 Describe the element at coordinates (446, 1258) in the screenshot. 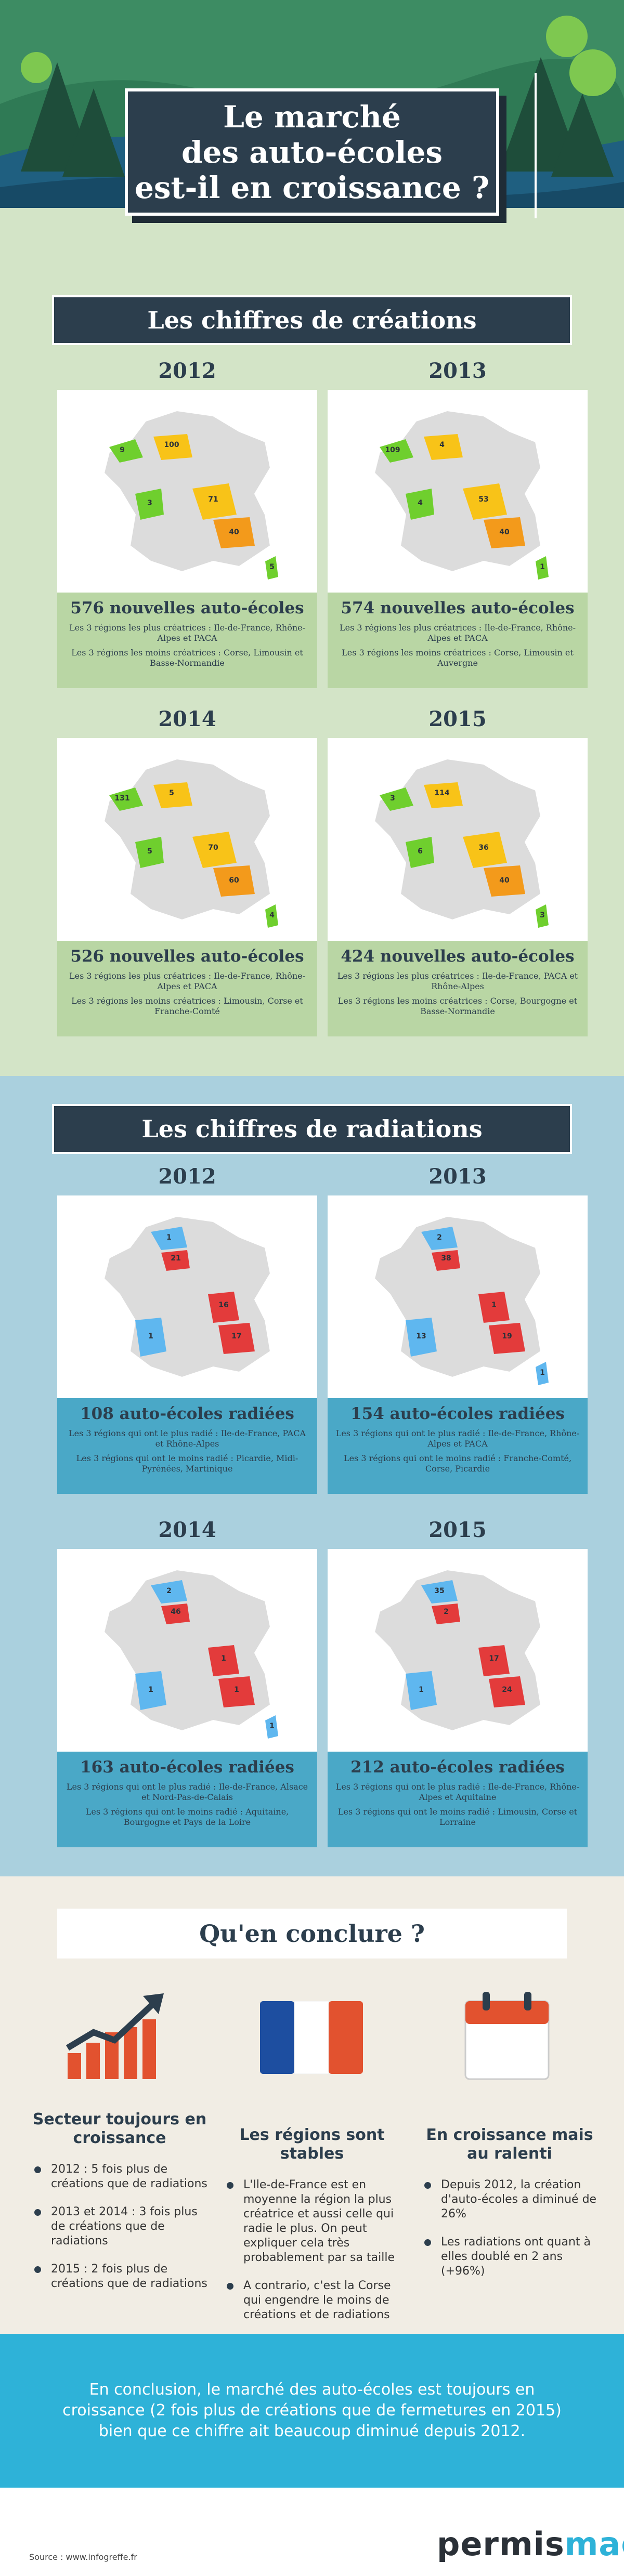

I see `region-value-label: 38` at that location.